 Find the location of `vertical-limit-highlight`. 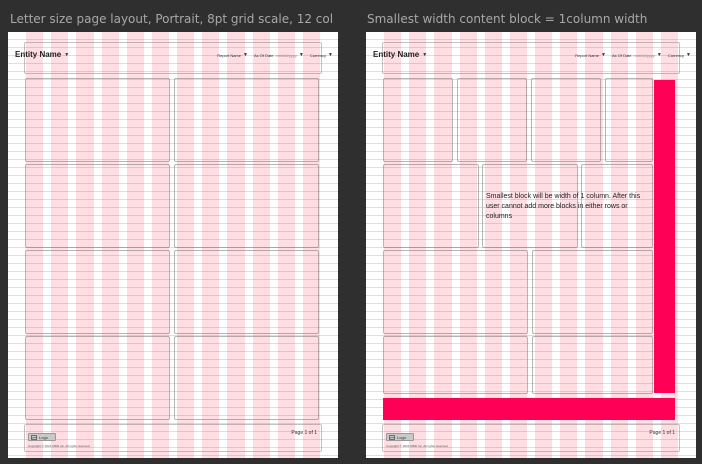

vertical-limit-highlight is located at coordinates (664, 236).